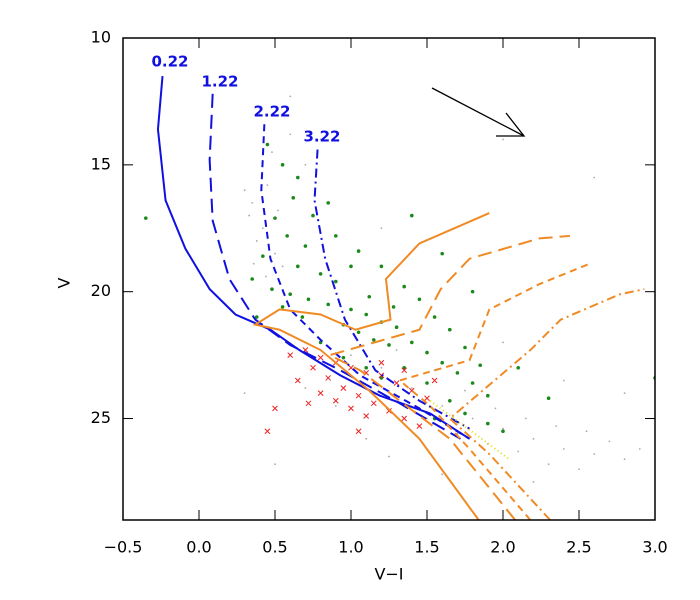 The image size is (700, 600). I want to click on y-tick-label: 25, so click(101, 417).